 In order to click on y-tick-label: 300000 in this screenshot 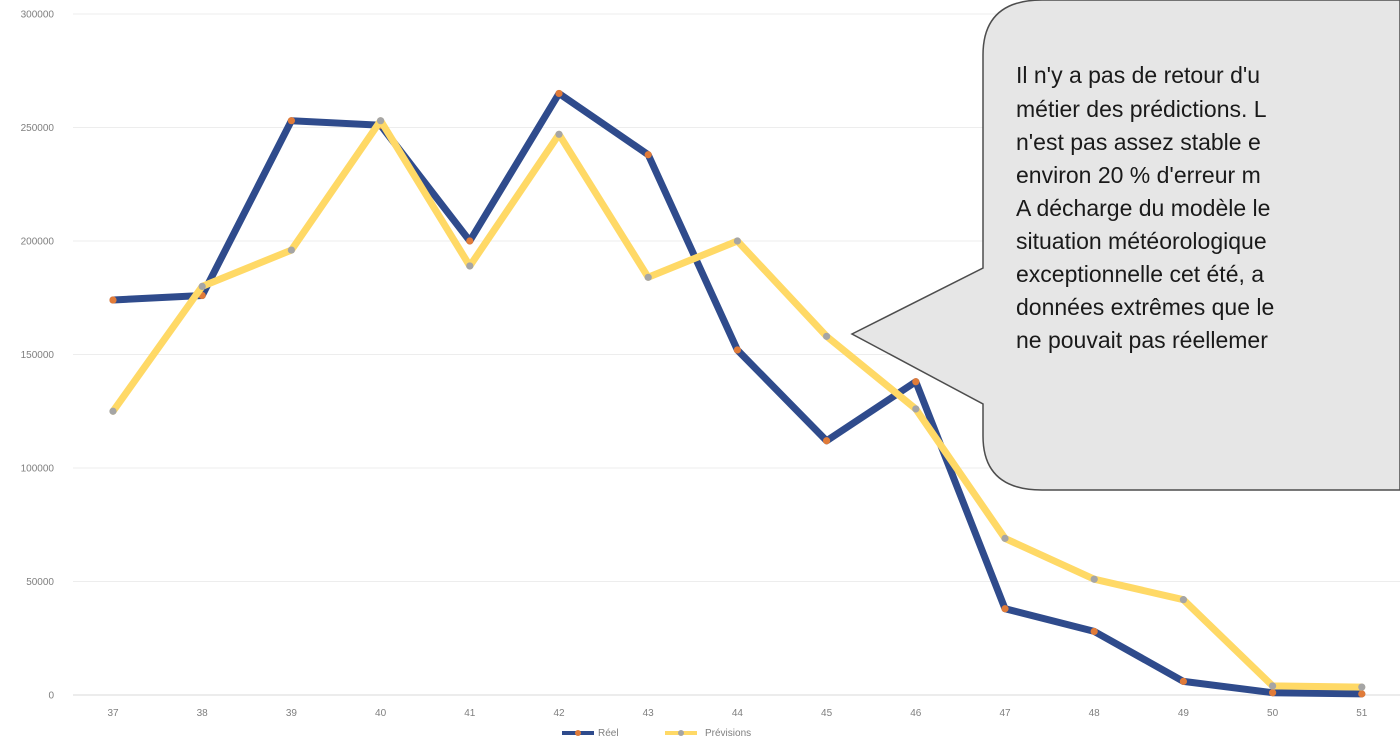, I will do `click(38, 15)`.